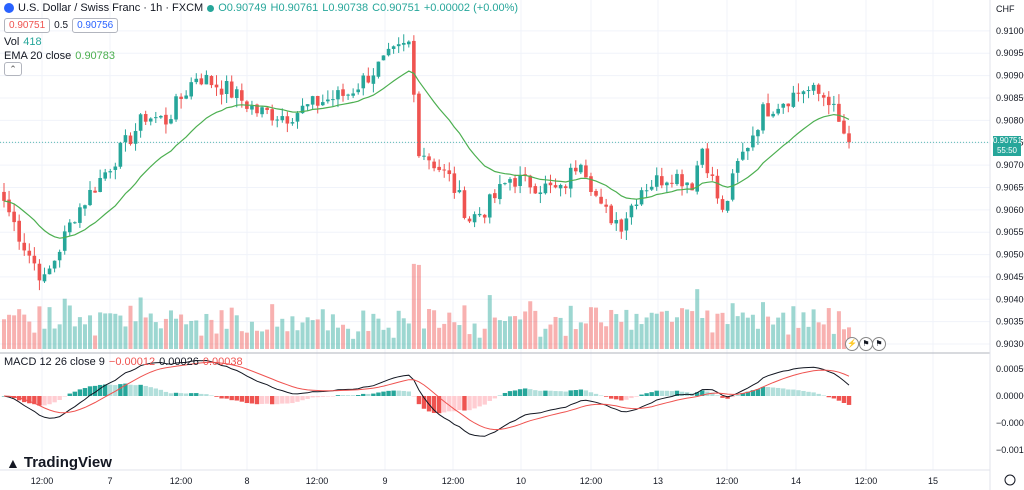  What do you see at coordinates (879, 344) in the screenshot?
I see `us-flag-icon-2: ⚑` at bounding box center [879, 344].